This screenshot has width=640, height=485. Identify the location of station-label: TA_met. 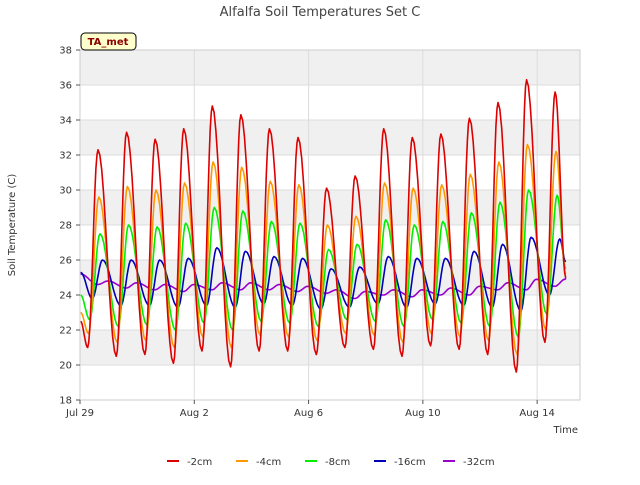
(108, 42).